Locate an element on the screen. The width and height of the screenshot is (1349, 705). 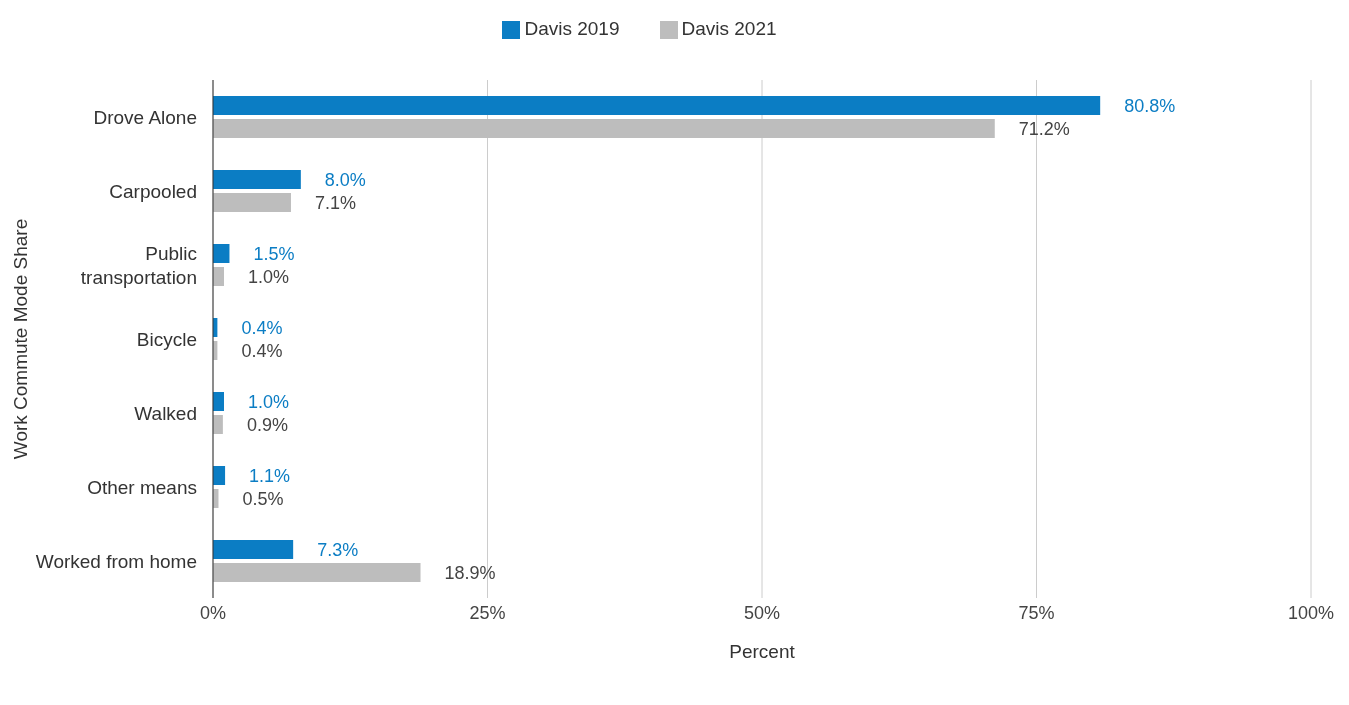
y-tick-label: Public transportation is located at coordinates (138, 265).